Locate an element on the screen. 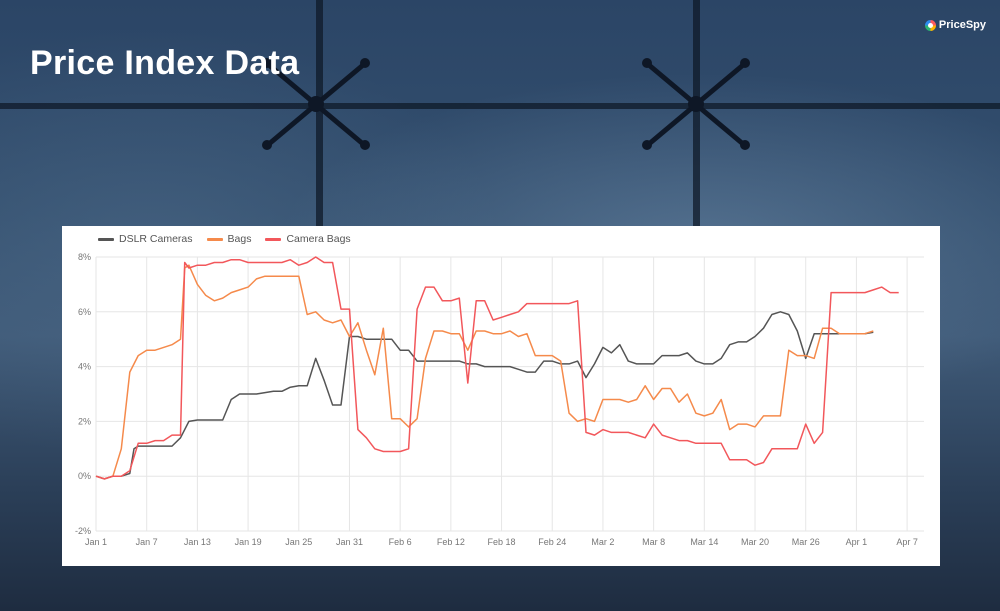 This screenshot has width=1000, height=611. x-tick-label: Jan 25 is located at coordinates (298, 542).